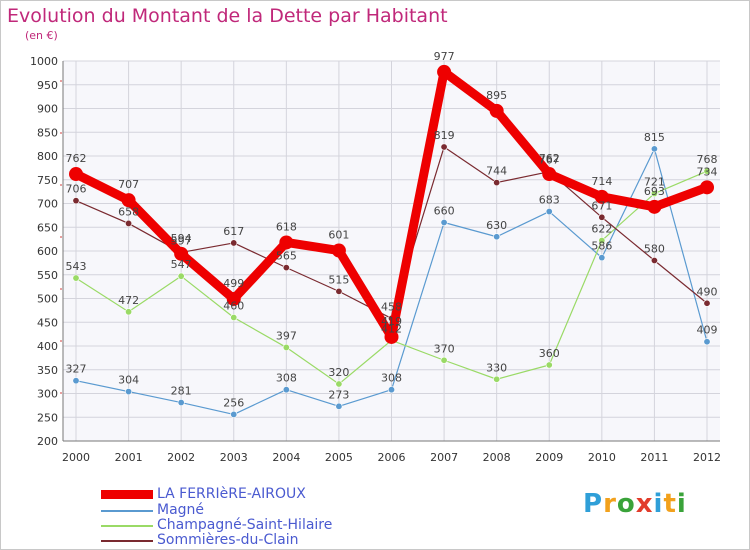 This screenshot has height=550, width=750. I want to click on y-tick-label: 1000, so click(44, 61).